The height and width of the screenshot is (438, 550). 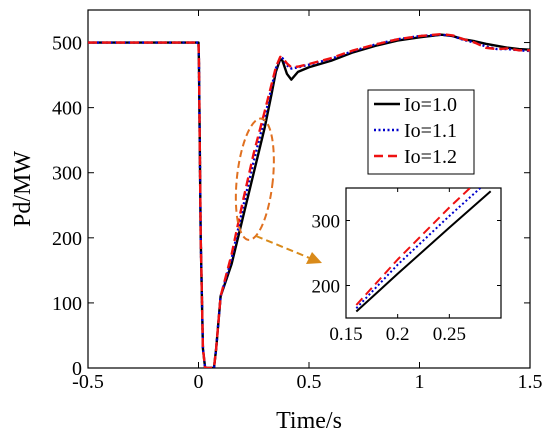 I want to click on legend: Io=1.0 Io=1.1 Io=1.2, so click(x=421, y=132).